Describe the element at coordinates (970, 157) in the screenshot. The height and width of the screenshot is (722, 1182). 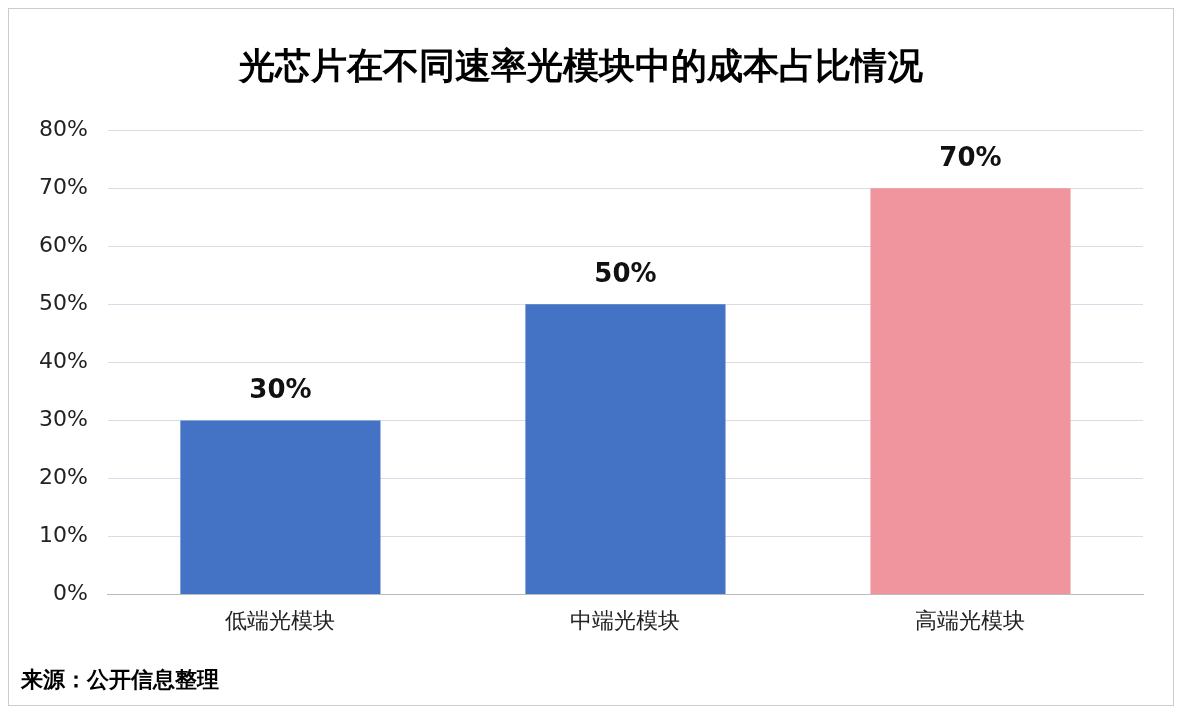
I see `data-label: 70%` at that location.